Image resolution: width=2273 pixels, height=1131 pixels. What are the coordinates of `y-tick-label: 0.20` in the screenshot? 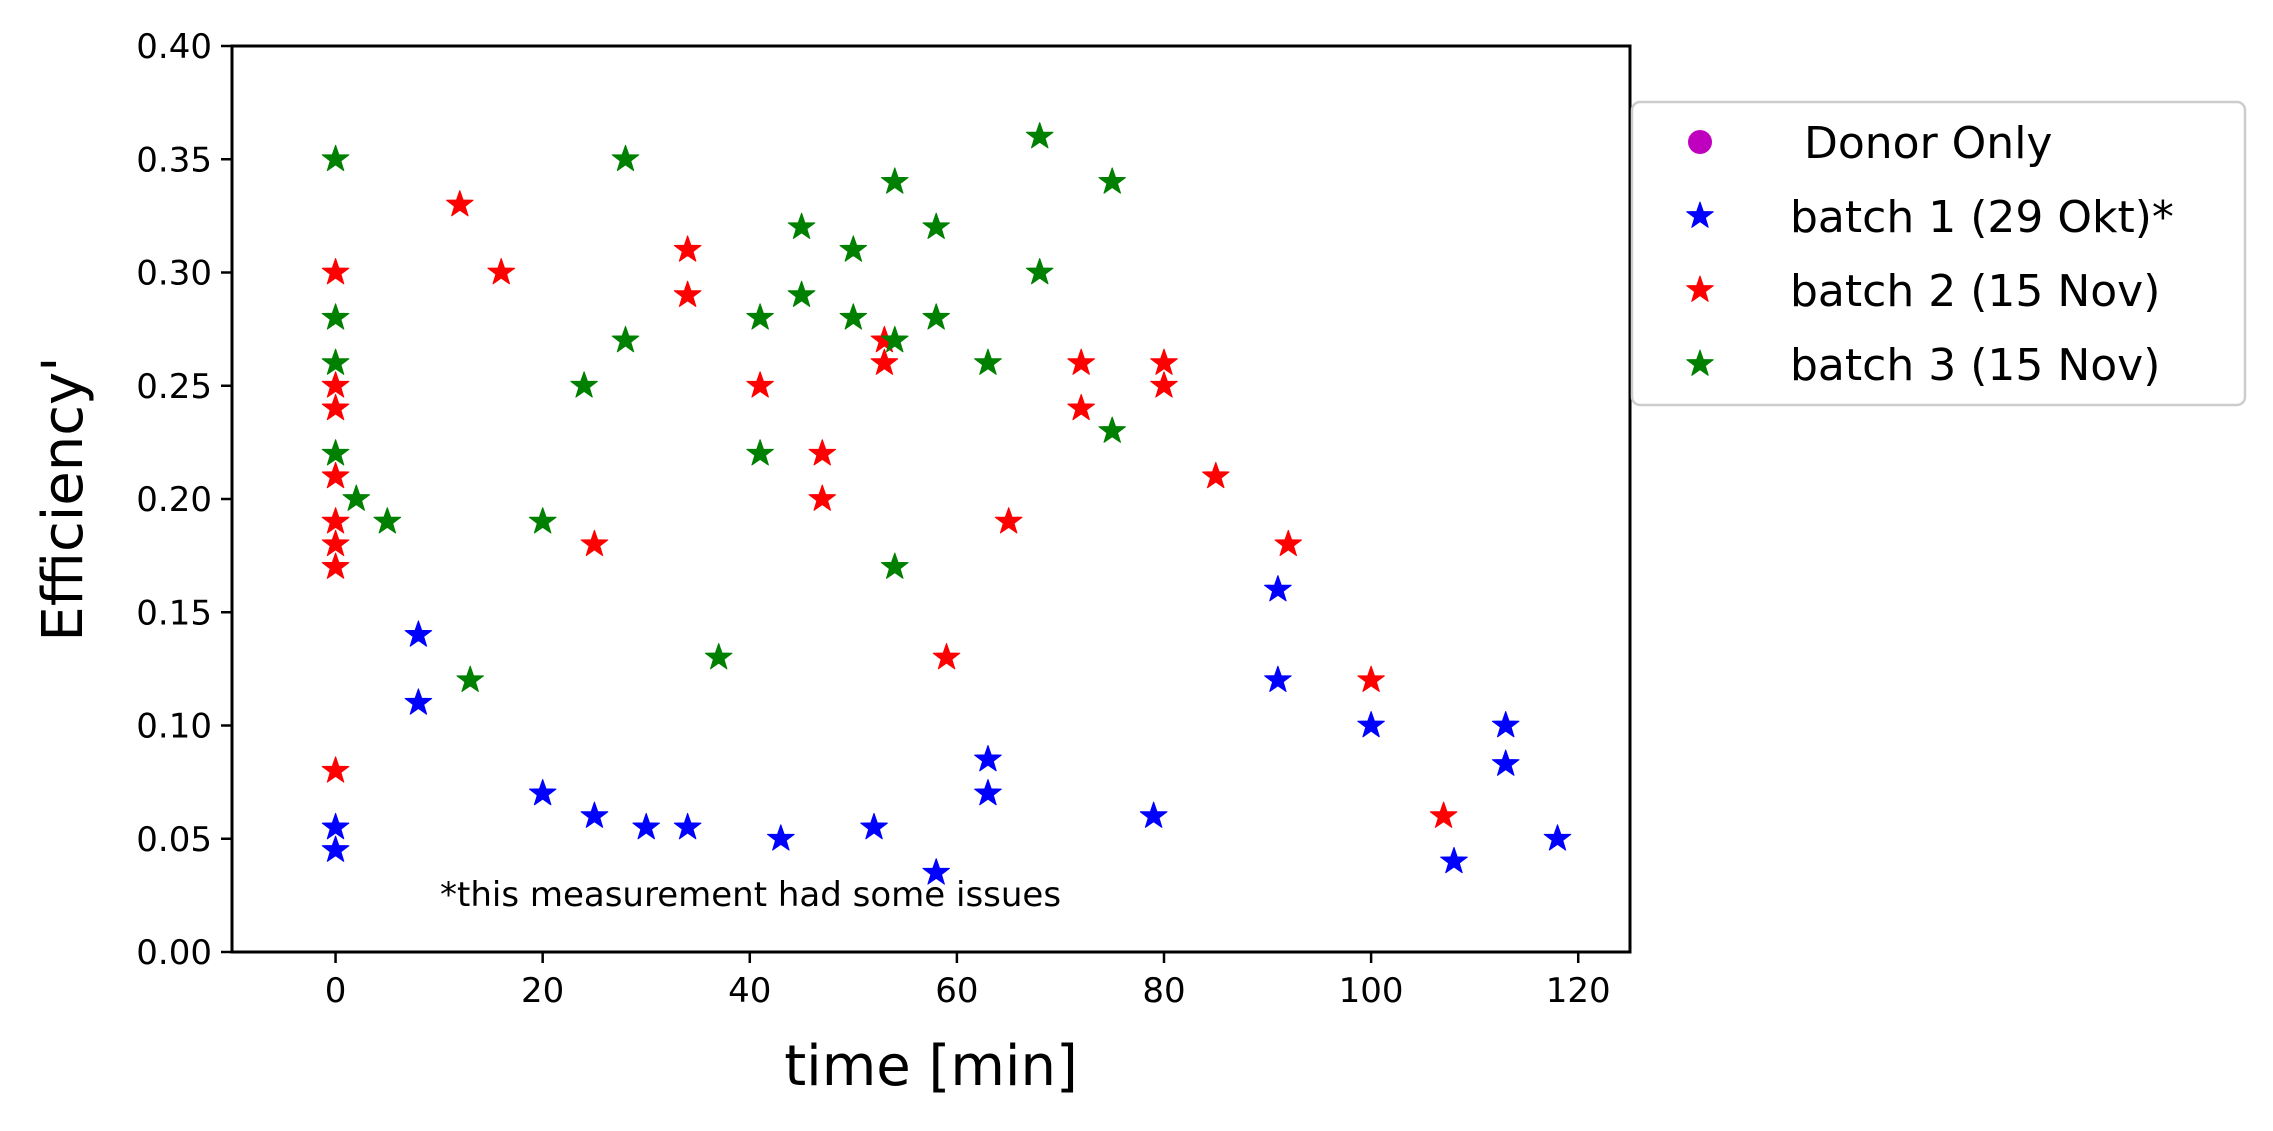 It's located at (174, 500).